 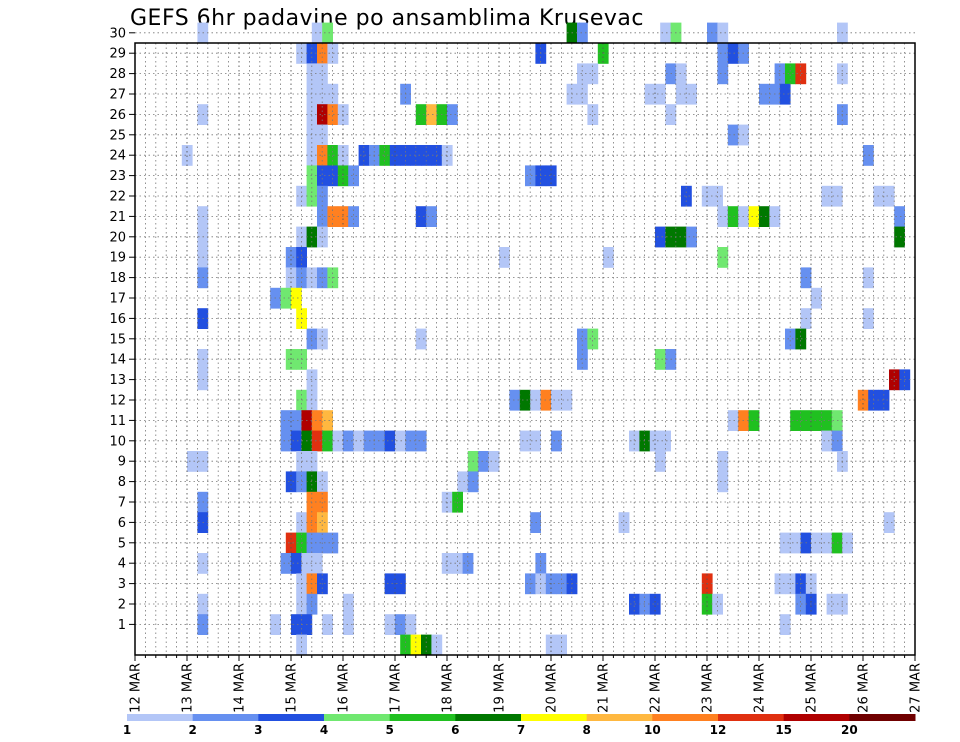 I want to click on y-tick-label: 19, so click(x=117, y=258).